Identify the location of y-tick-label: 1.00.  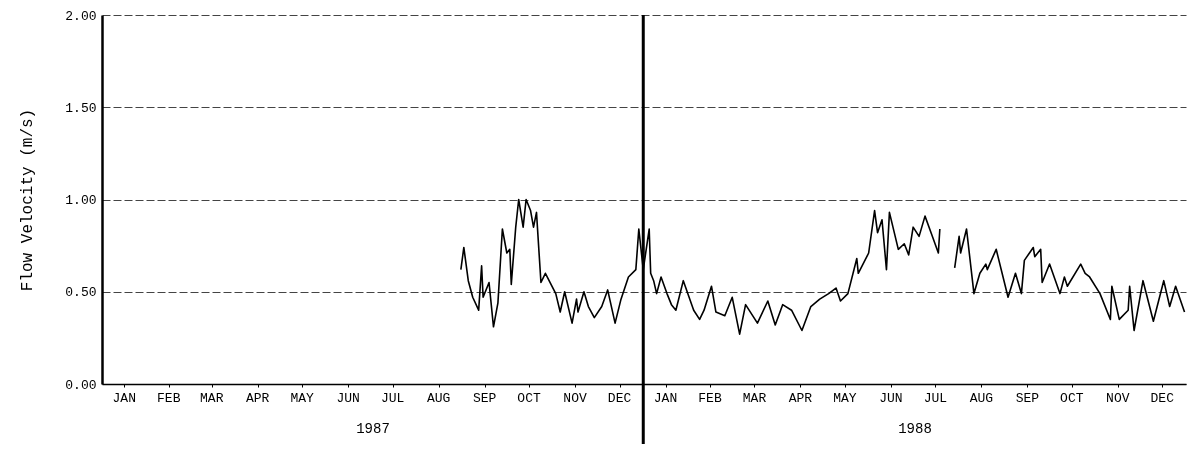
(81, 200).